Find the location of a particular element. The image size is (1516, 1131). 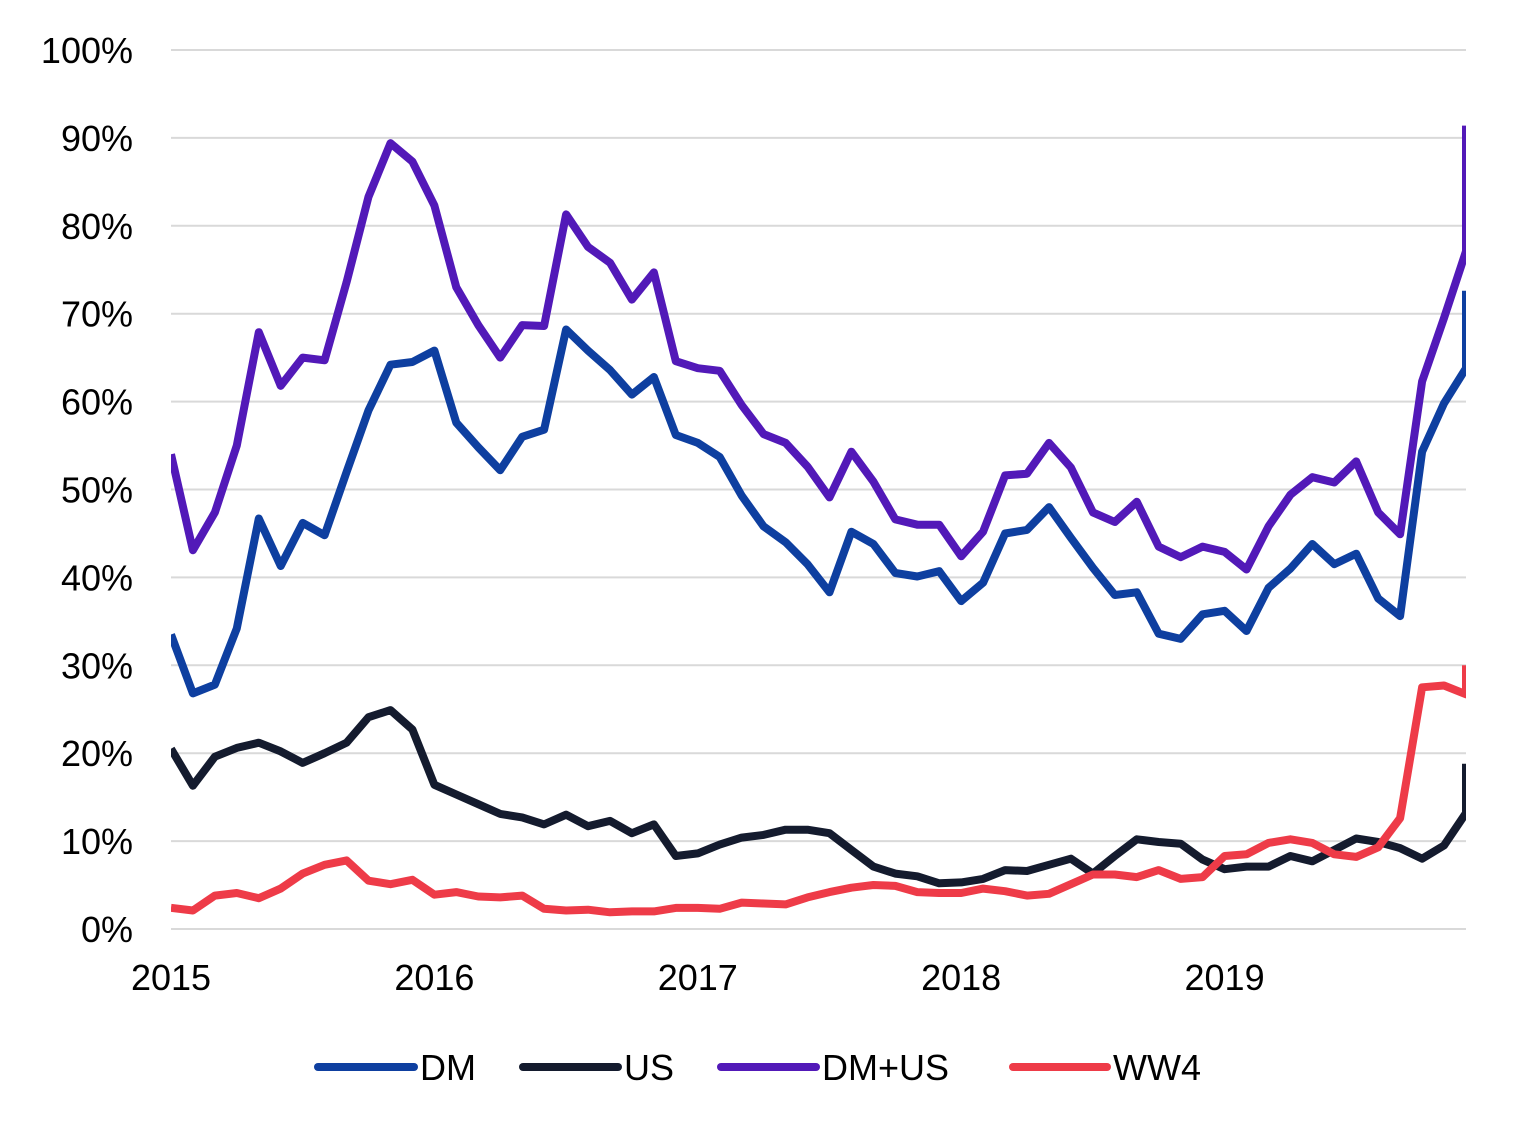

y-tick-label: 80% is located at coordinates (97, 226).